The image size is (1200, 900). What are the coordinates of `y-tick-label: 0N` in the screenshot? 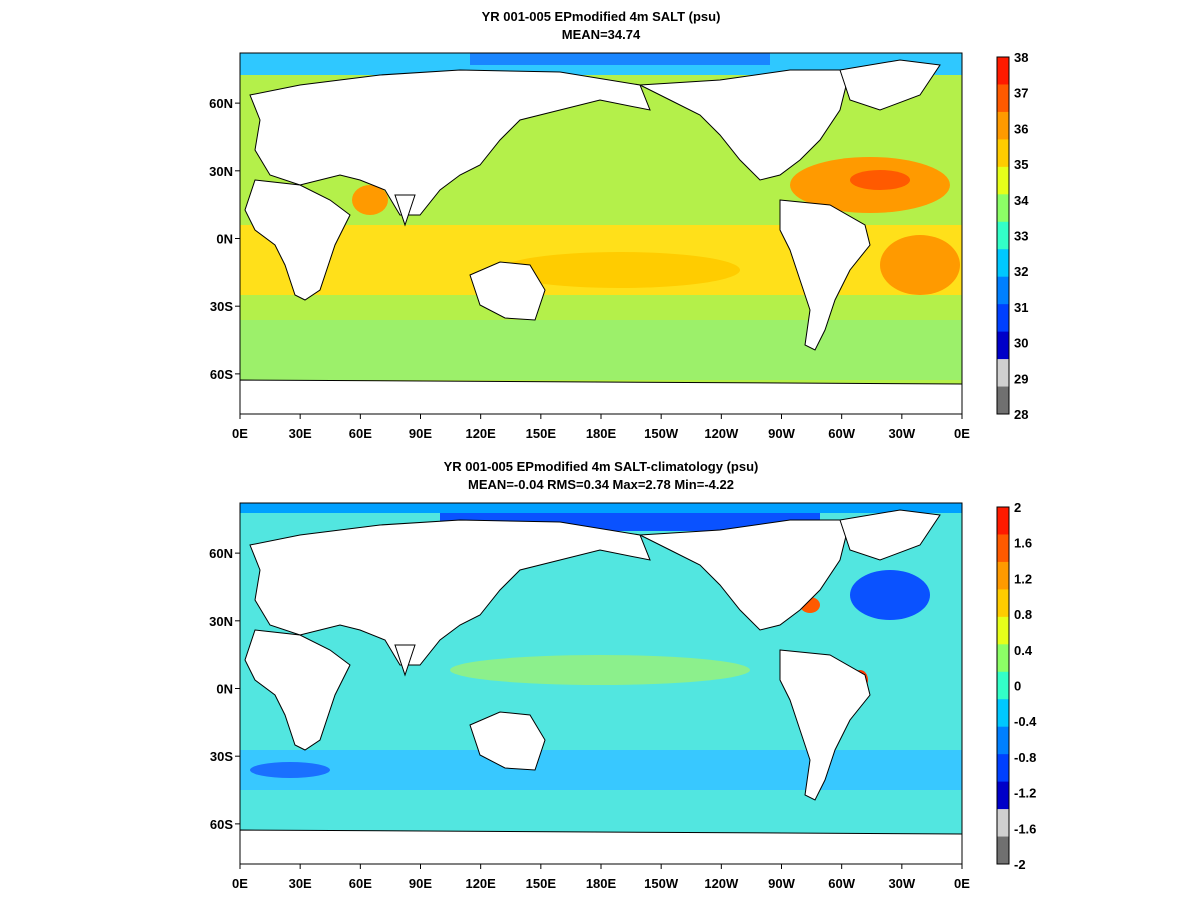 It's located at (224, 689).